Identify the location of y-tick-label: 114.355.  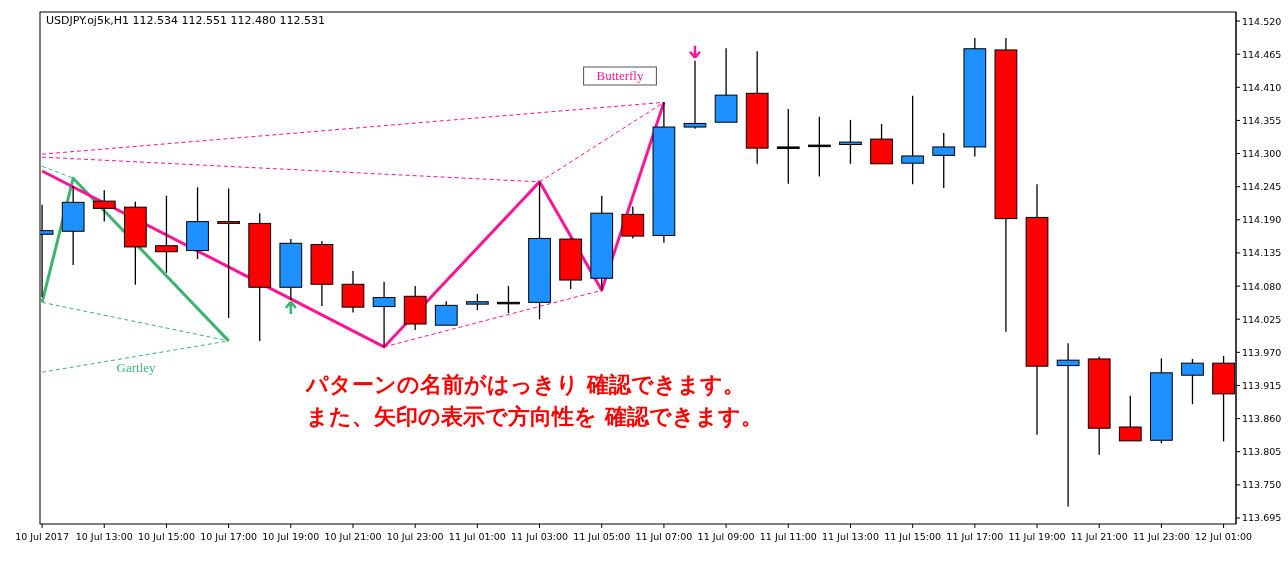
(1262, 120).